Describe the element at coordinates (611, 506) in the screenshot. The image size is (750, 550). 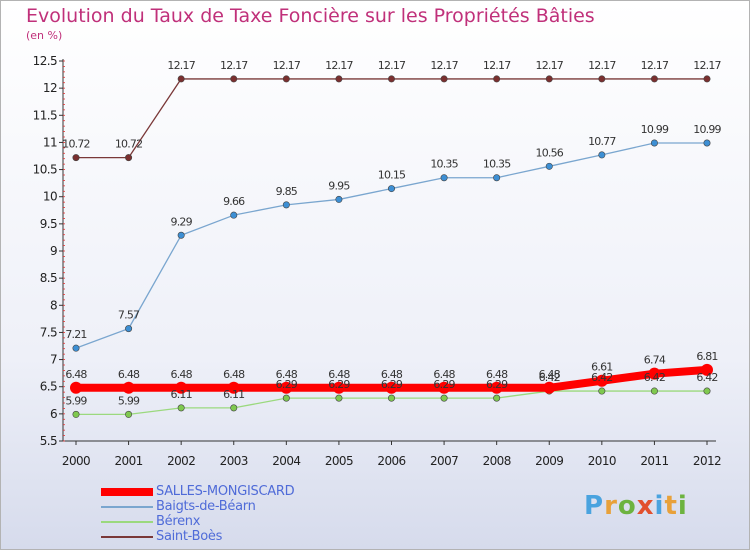
I see `logo-letter: r` at that location.